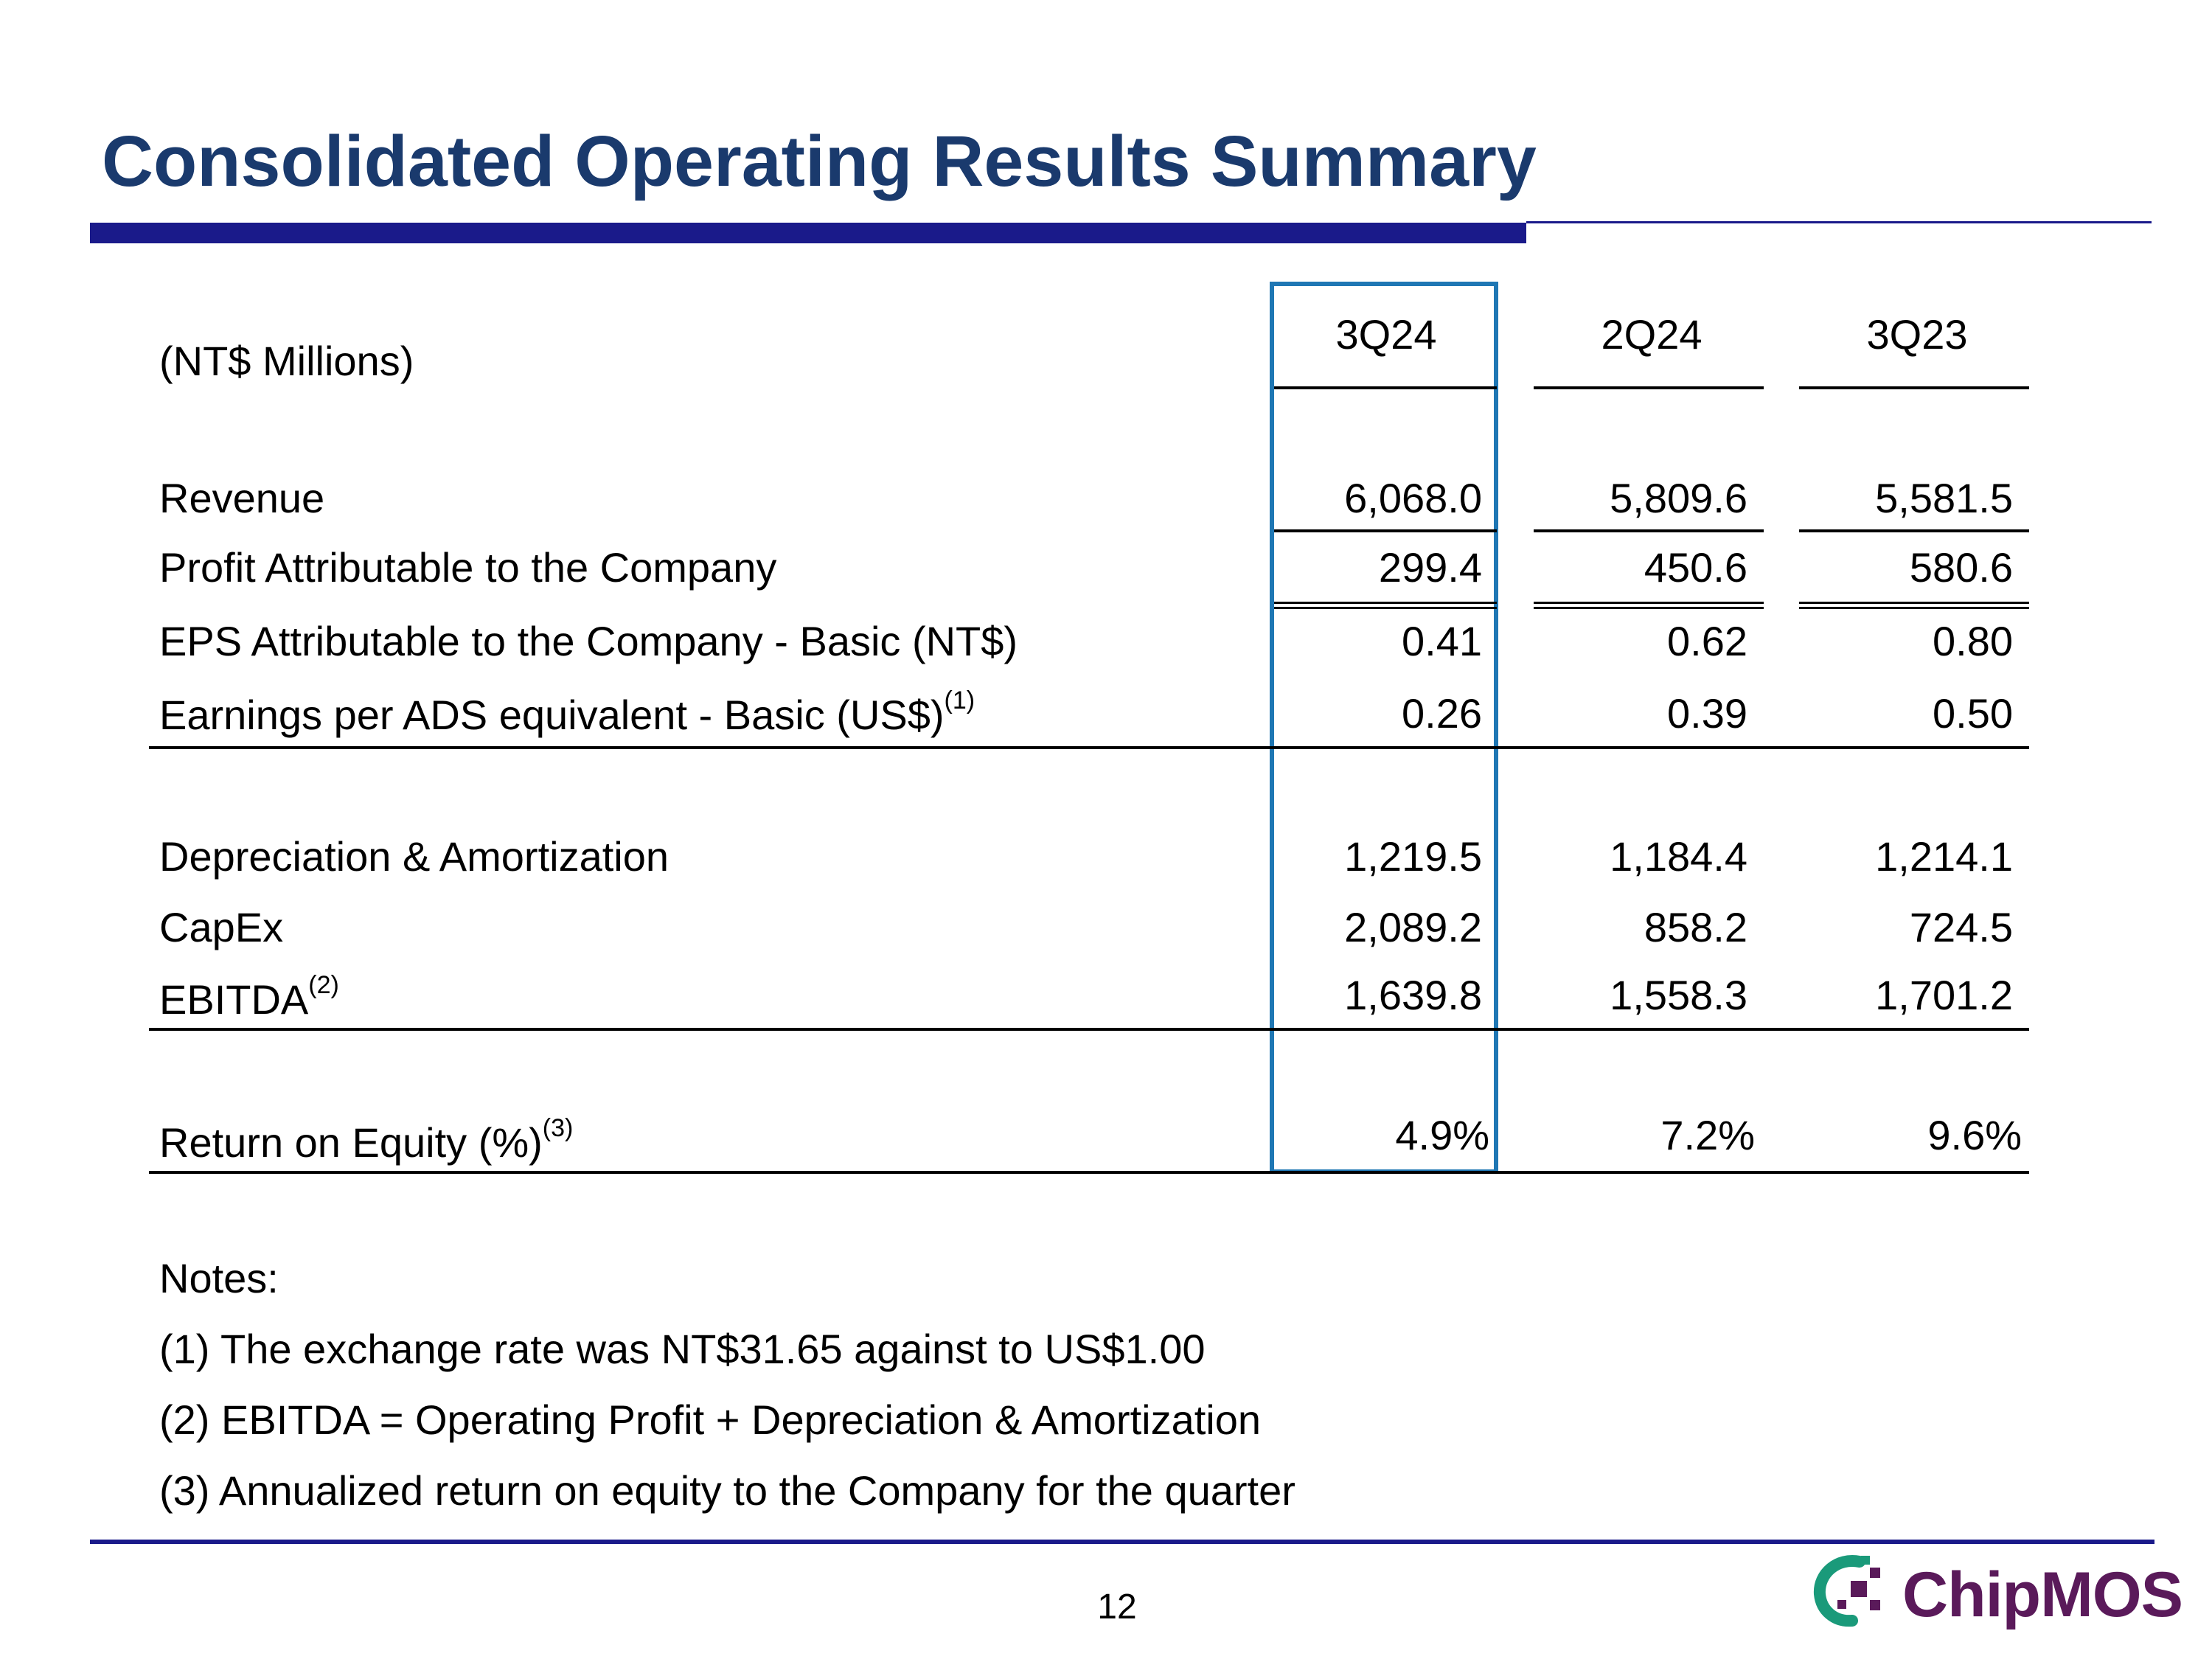 The height and width of the screenshot is (1659, 2212). What do you see at coordinates (1430, 567) in the screenshot?
I see `table-cell: 299.4` at bounding box center [1430, 567].